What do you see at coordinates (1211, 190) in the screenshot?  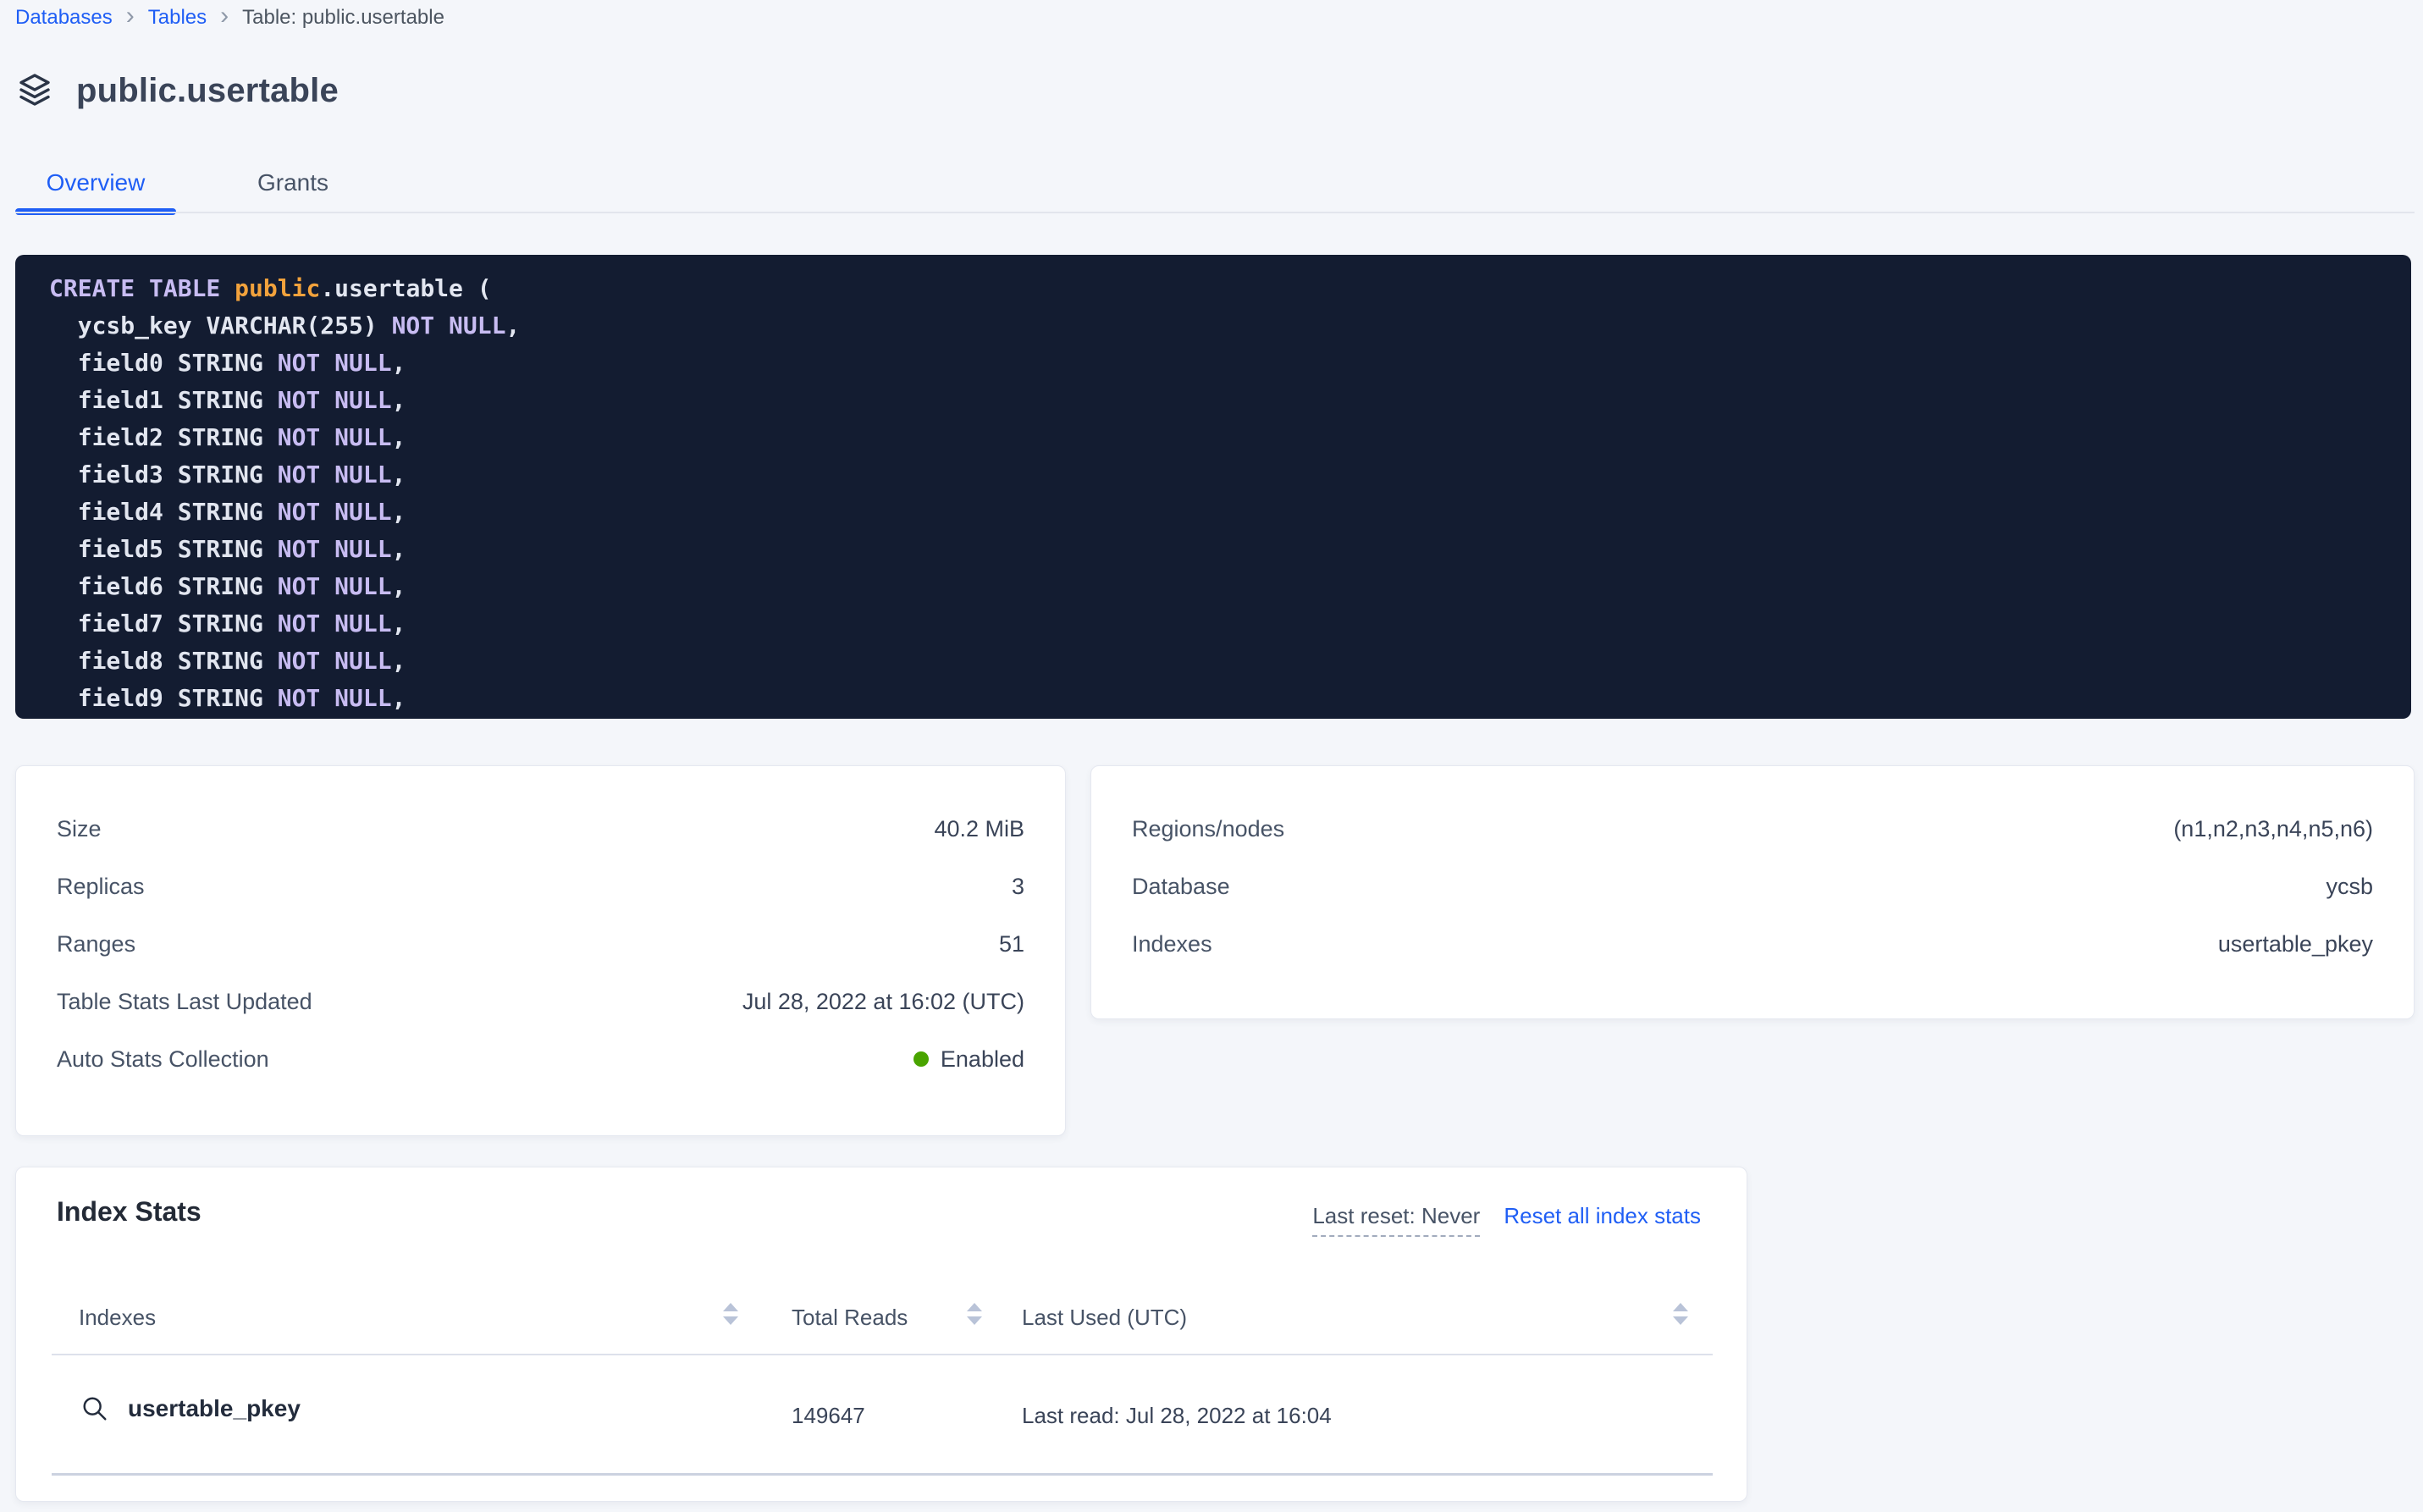 I see `tab-bar: Overview Grants` at bounding box center [1211, 190].